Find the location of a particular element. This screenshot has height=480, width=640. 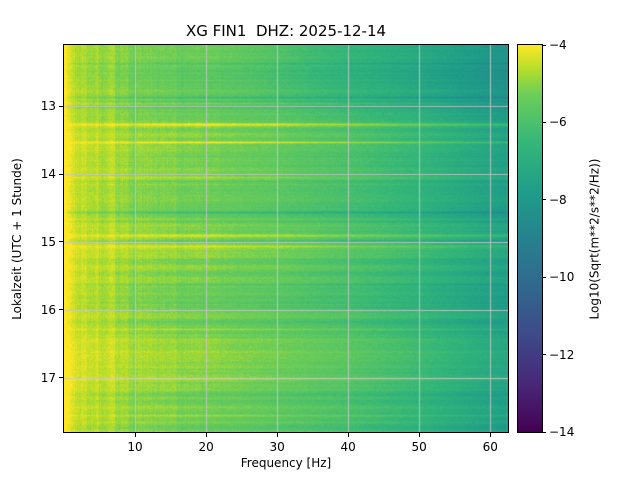

colorbar-label-container: Log10(Sqrt(m**2/s**2/Hz)) is located at coordinates (594, 238).